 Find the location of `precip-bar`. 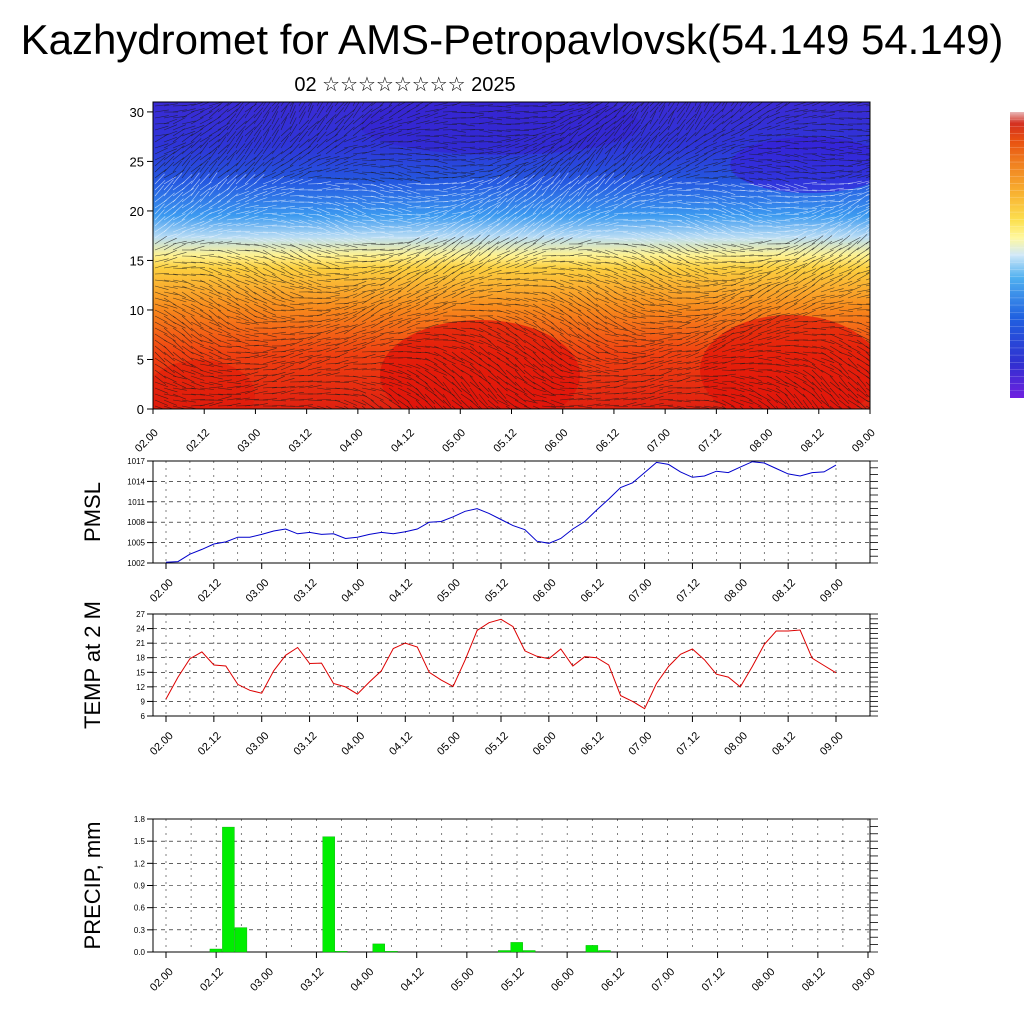

precip-bar is located at coordinates (341, 952).